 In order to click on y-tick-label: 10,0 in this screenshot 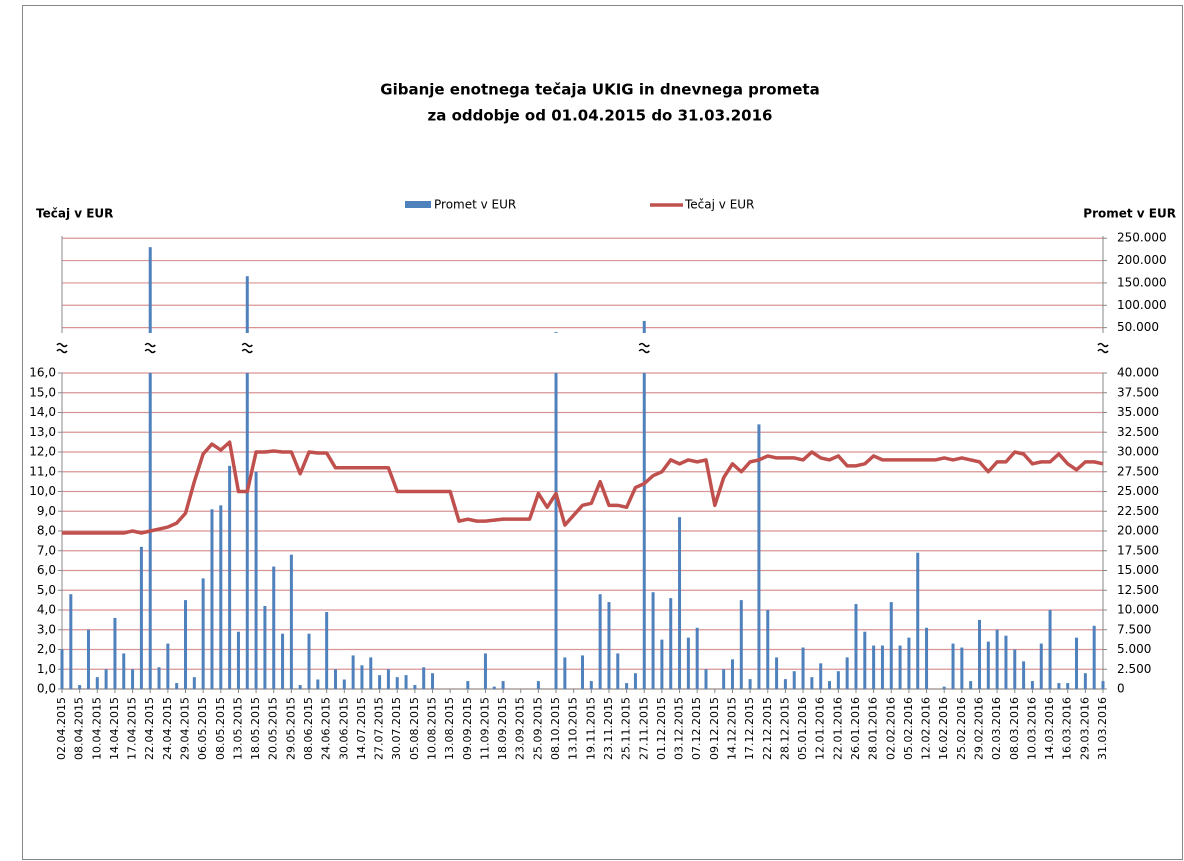, I will do `click(42, 491)`.